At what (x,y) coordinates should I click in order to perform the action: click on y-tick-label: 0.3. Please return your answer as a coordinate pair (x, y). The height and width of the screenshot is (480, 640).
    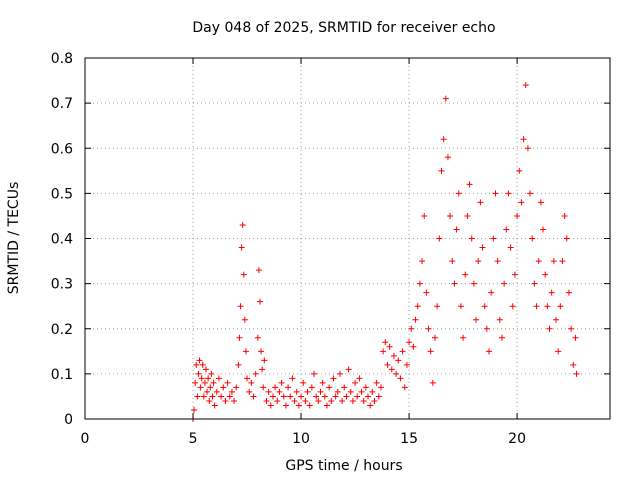
    Looking at the image, I should click on (62, 285).